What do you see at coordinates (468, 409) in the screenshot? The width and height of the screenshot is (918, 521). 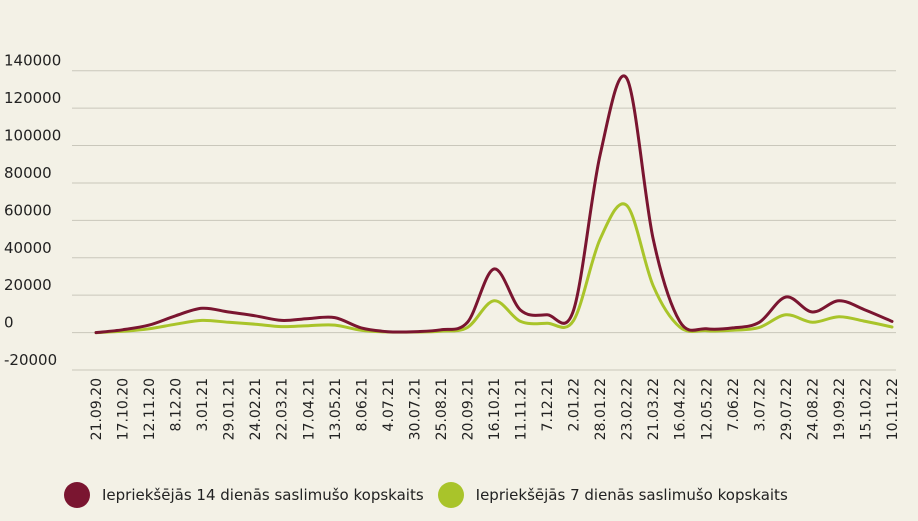 I see `x-tick-label: 20.09.21` at bounding box center [468, 409].